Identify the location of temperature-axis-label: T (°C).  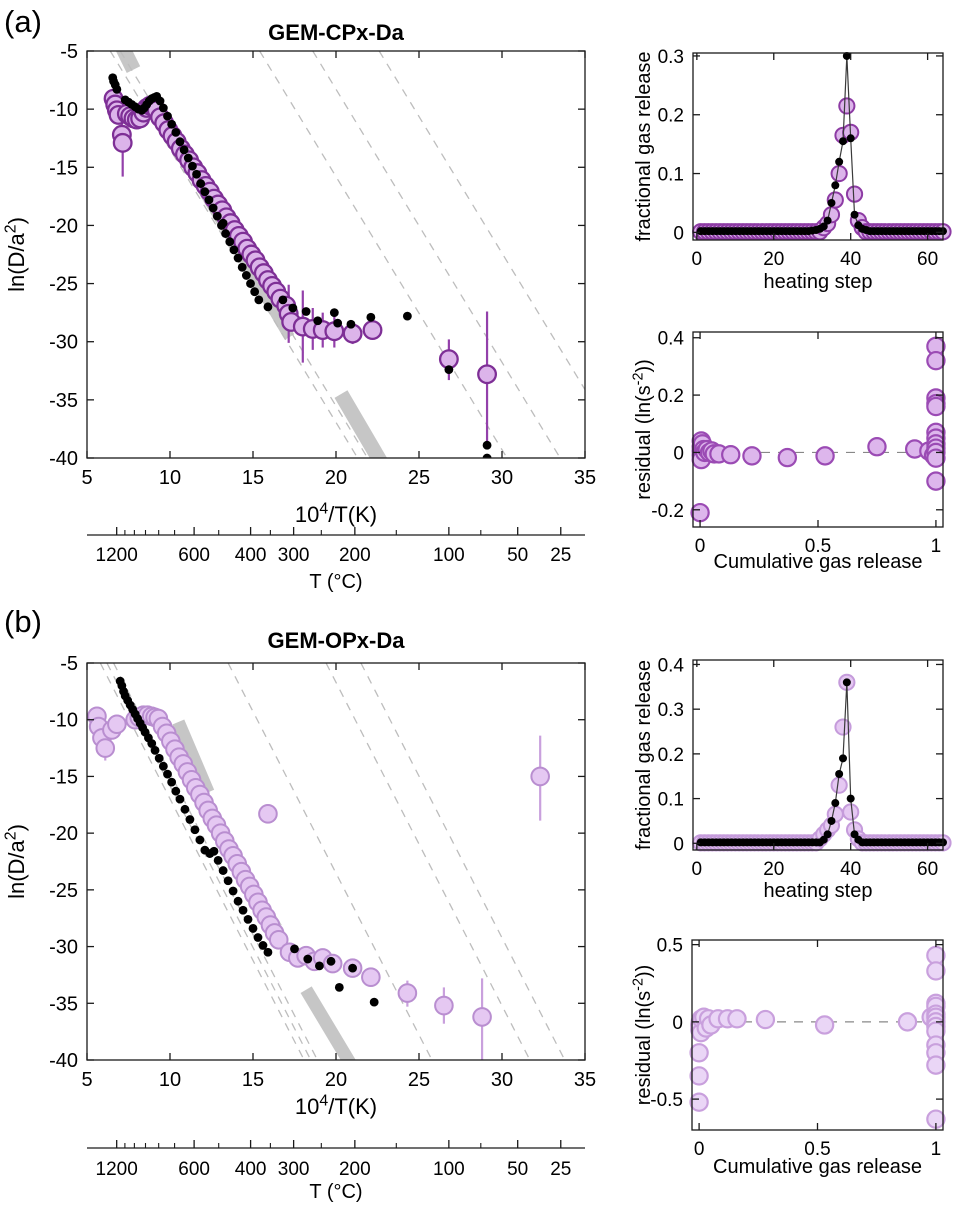
(335, 1192).